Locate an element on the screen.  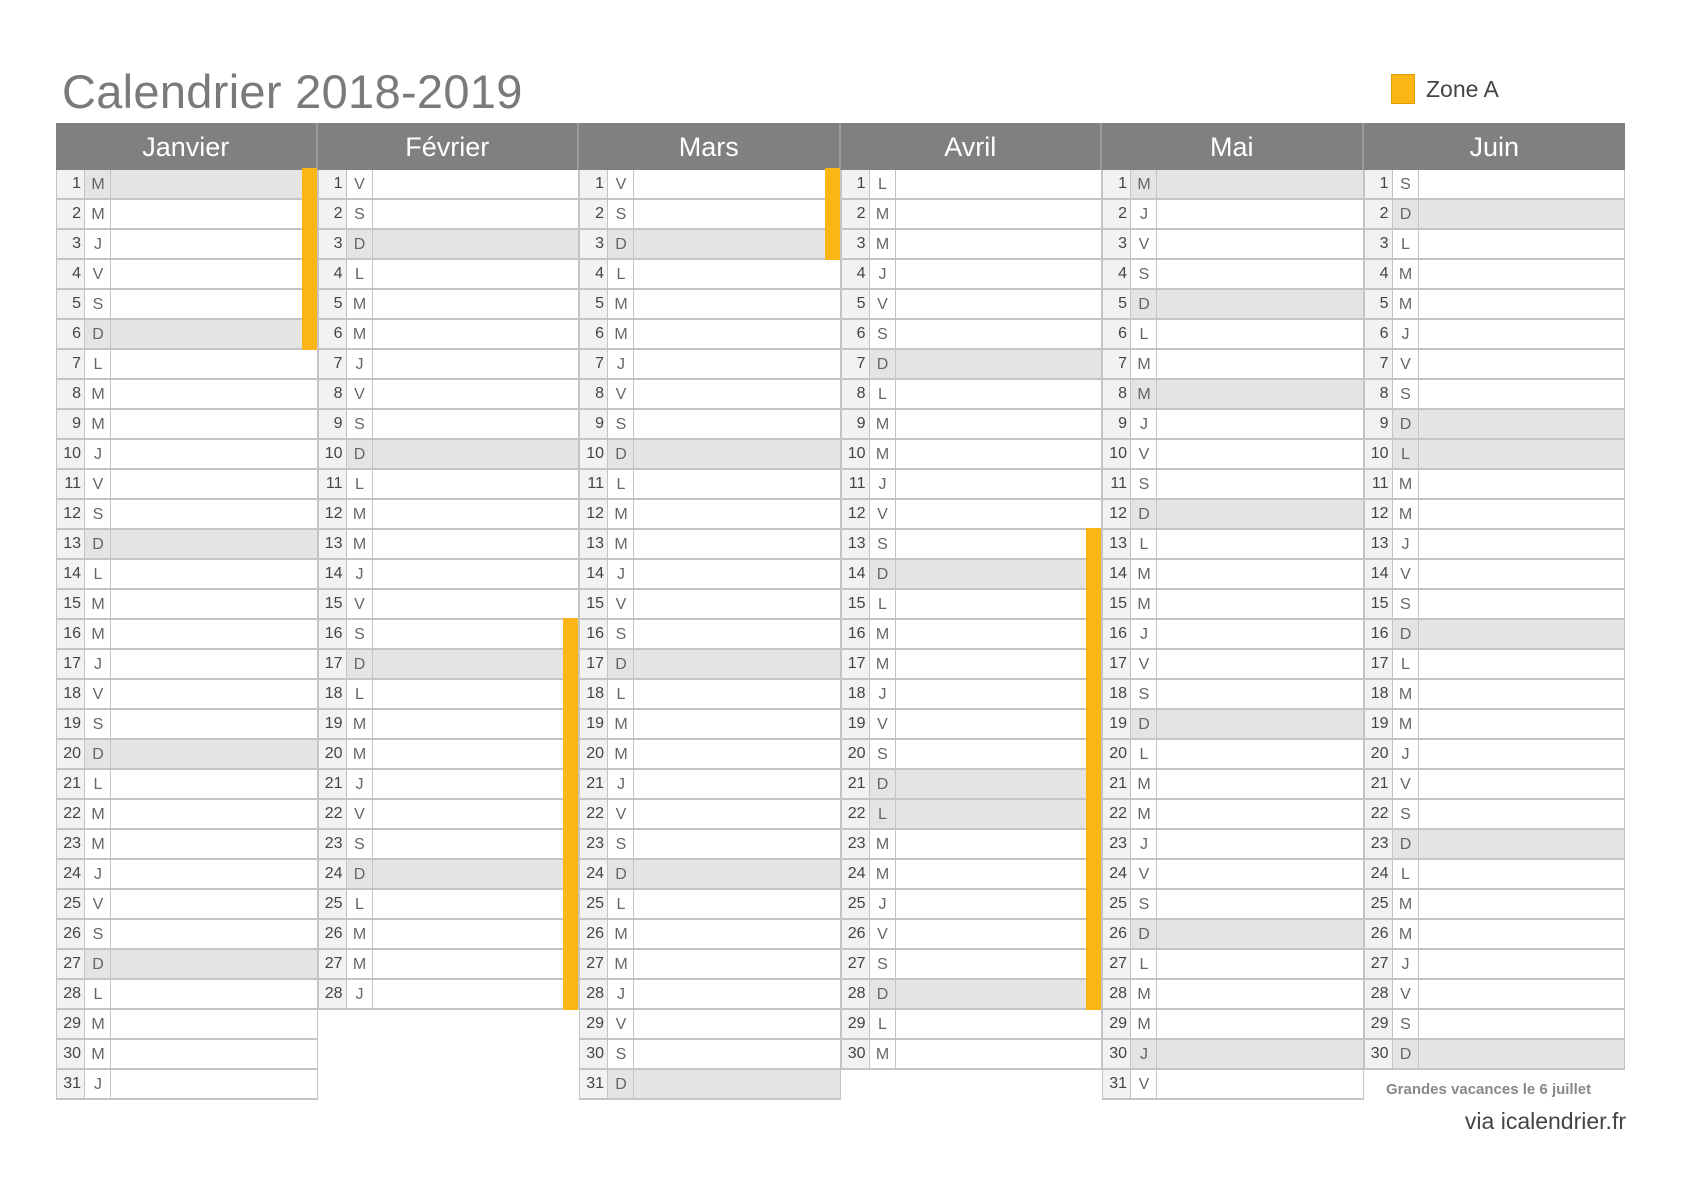
day-row: 13 is located at coordinates (971, 544).